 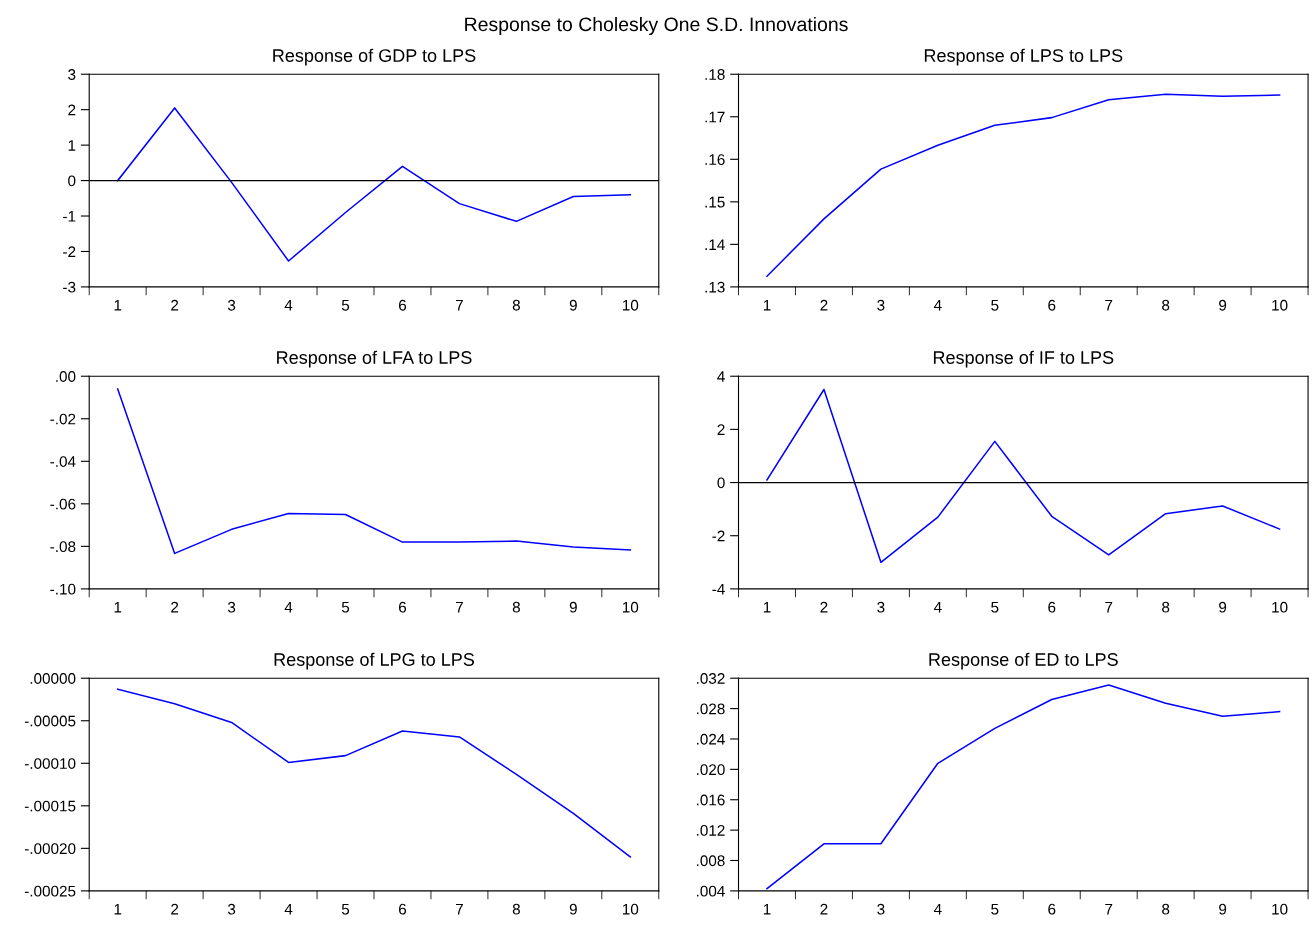 I want to click on chart-title: Response of LFA to LPS, so click(x=374, y=359).